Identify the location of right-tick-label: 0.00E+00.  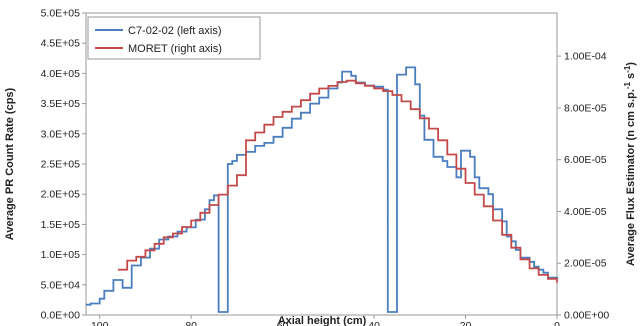
(586, 316).